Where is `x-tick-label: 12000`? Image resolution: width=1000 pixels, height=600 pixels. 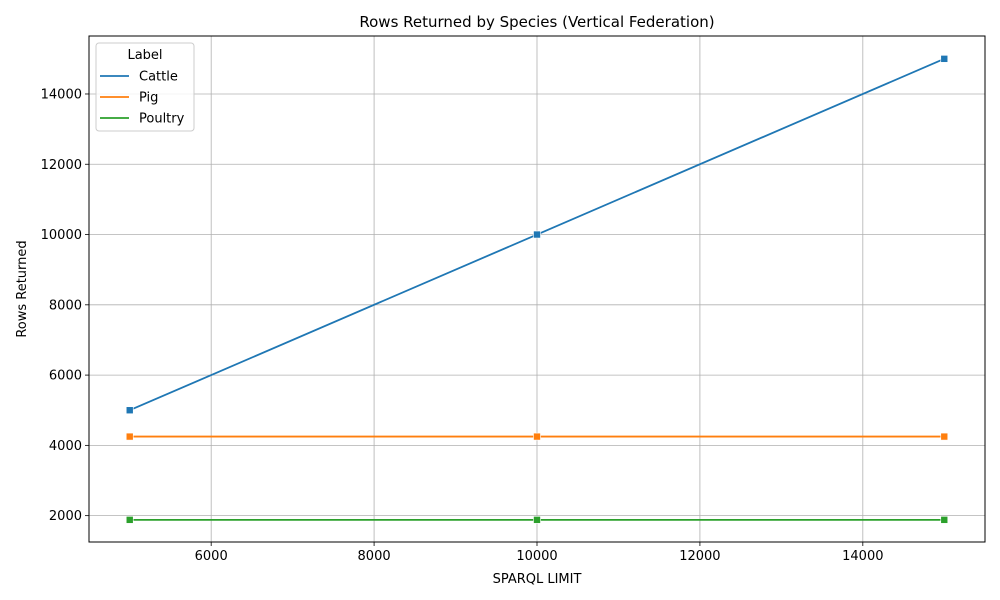
x-tick-label: 12000 is located at coordinates (699, 556).